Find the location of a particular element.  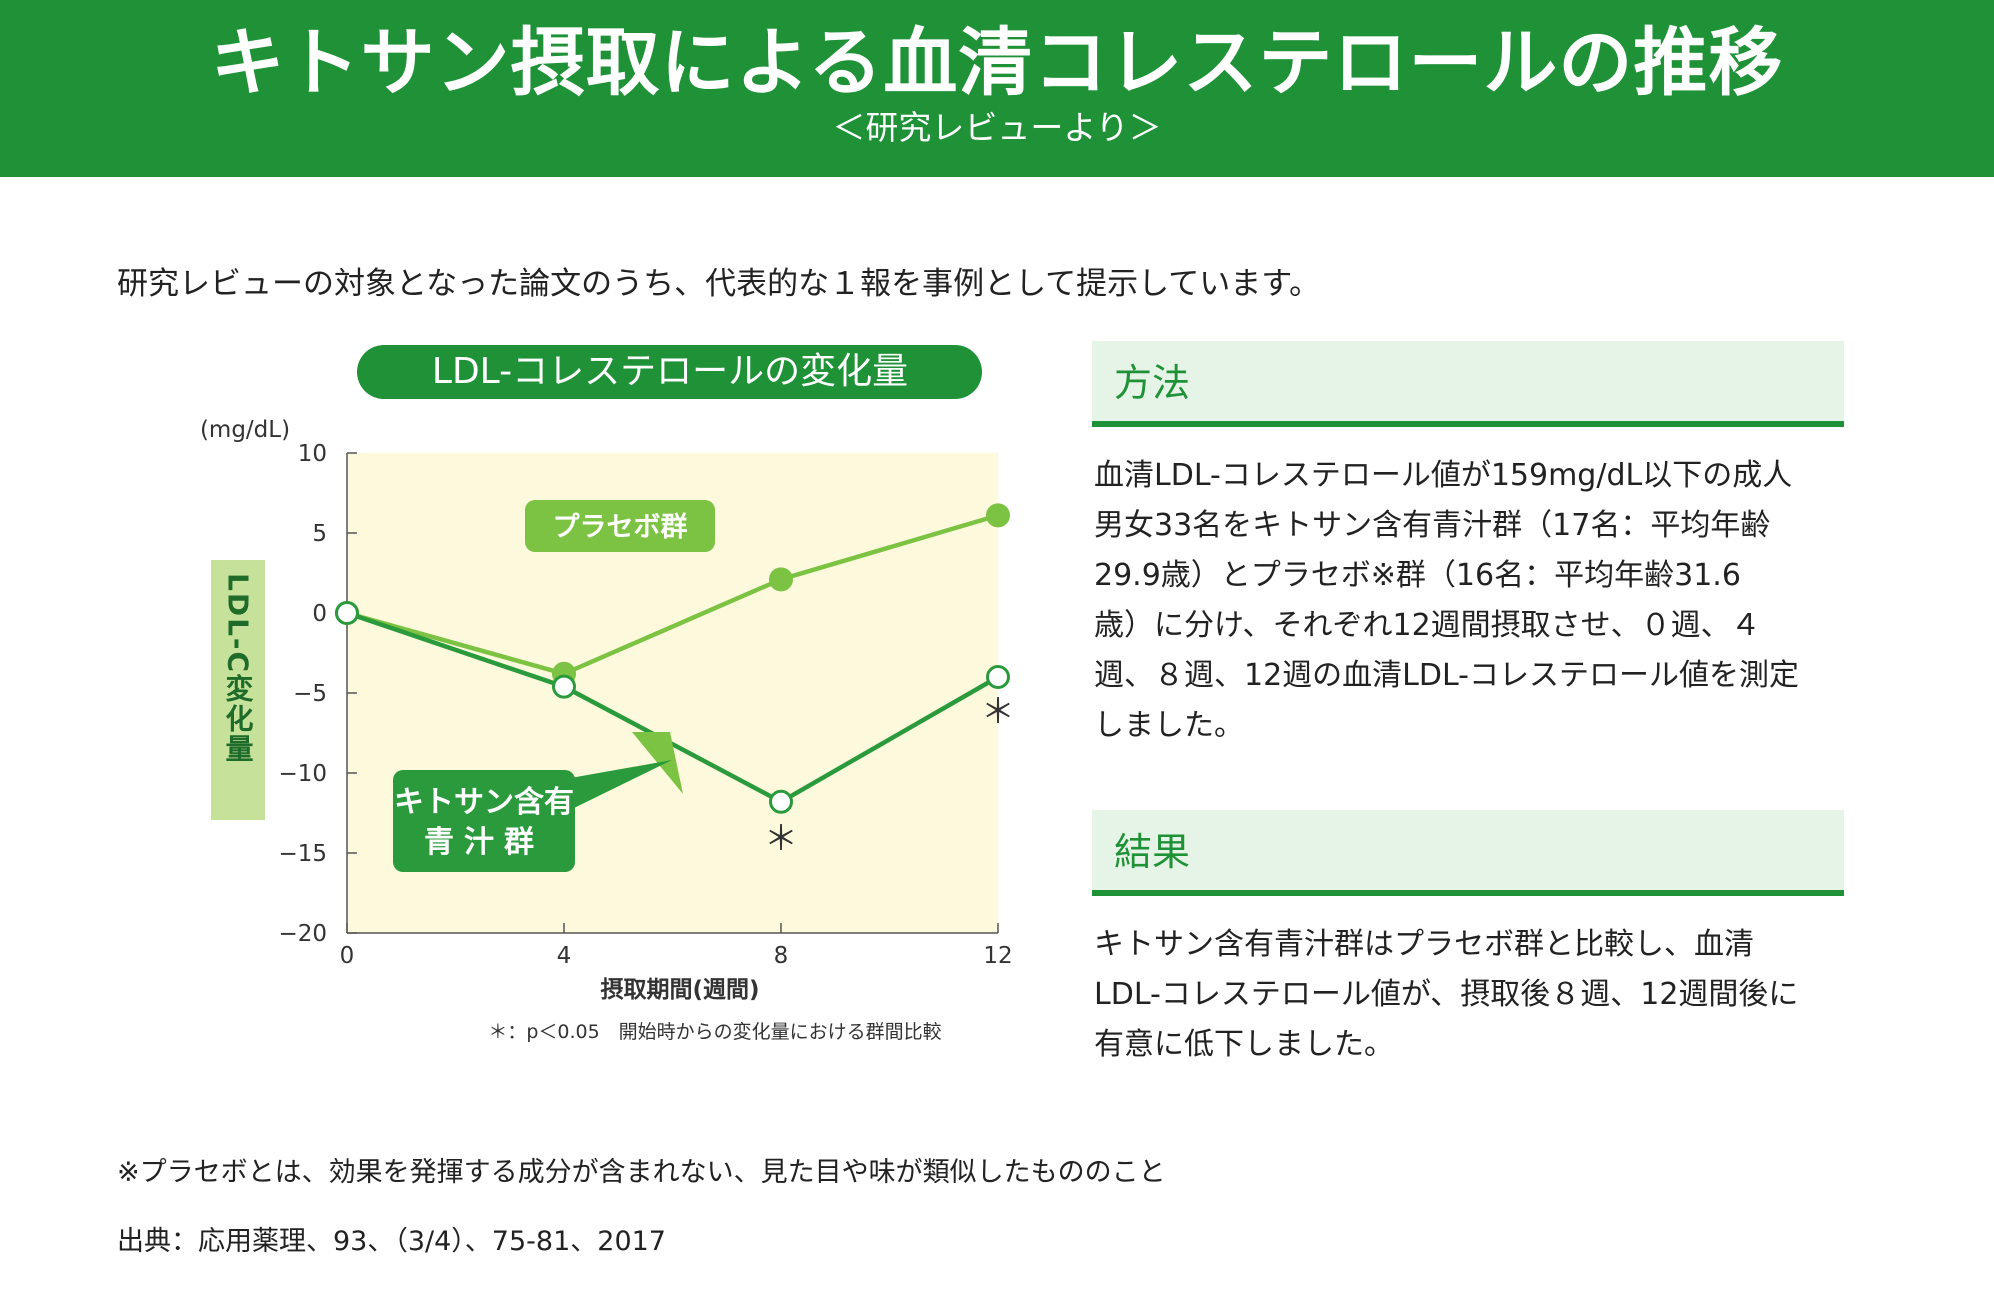

series-label-placebo: プラセボ群 is located at coordinates (620, 527).